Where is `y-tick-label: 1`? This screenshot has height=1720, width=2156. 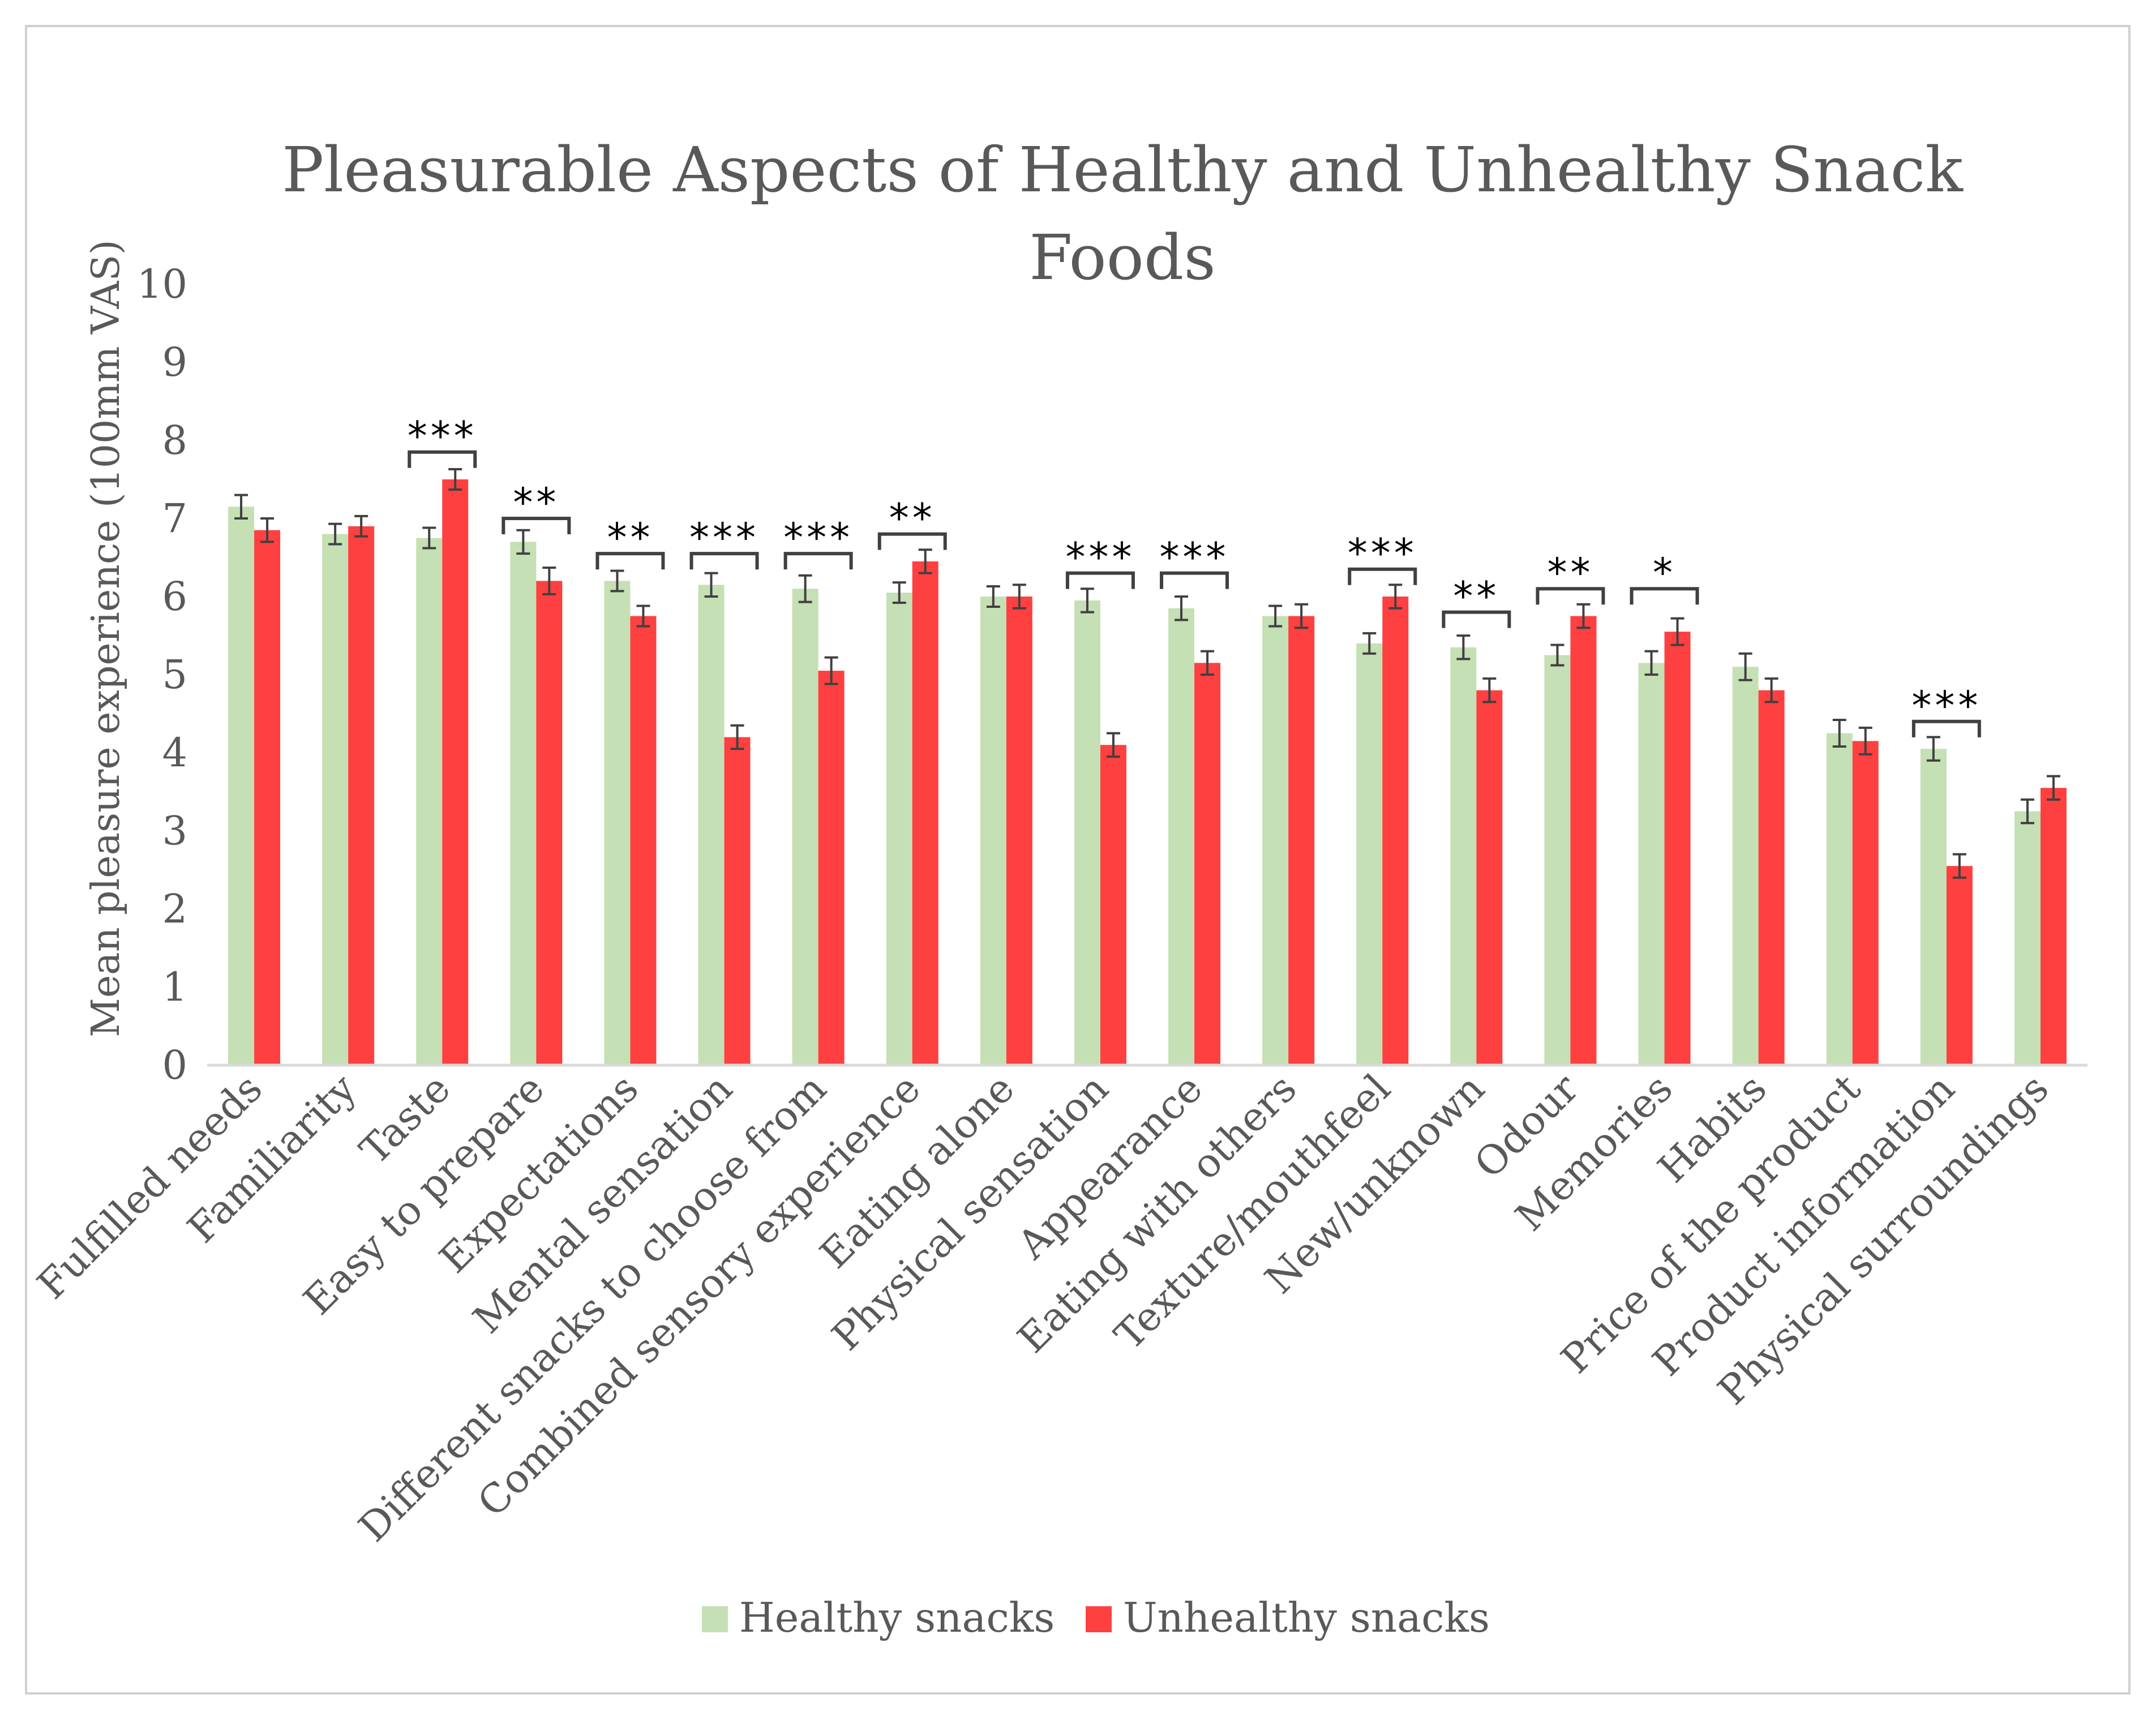
y-tick-label: 1 is located at coordinates (174, 987).